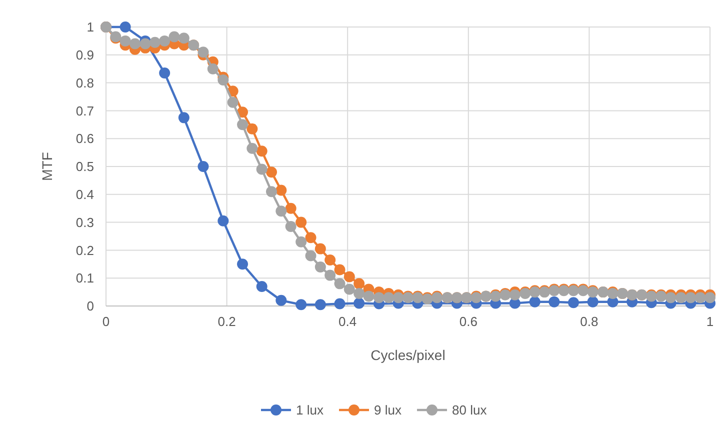 This screenshot has width=723, height=440. Describe the element at coordinates (85, 222) in the screenshot. I see `y-tick-label: 0.3` at that location.